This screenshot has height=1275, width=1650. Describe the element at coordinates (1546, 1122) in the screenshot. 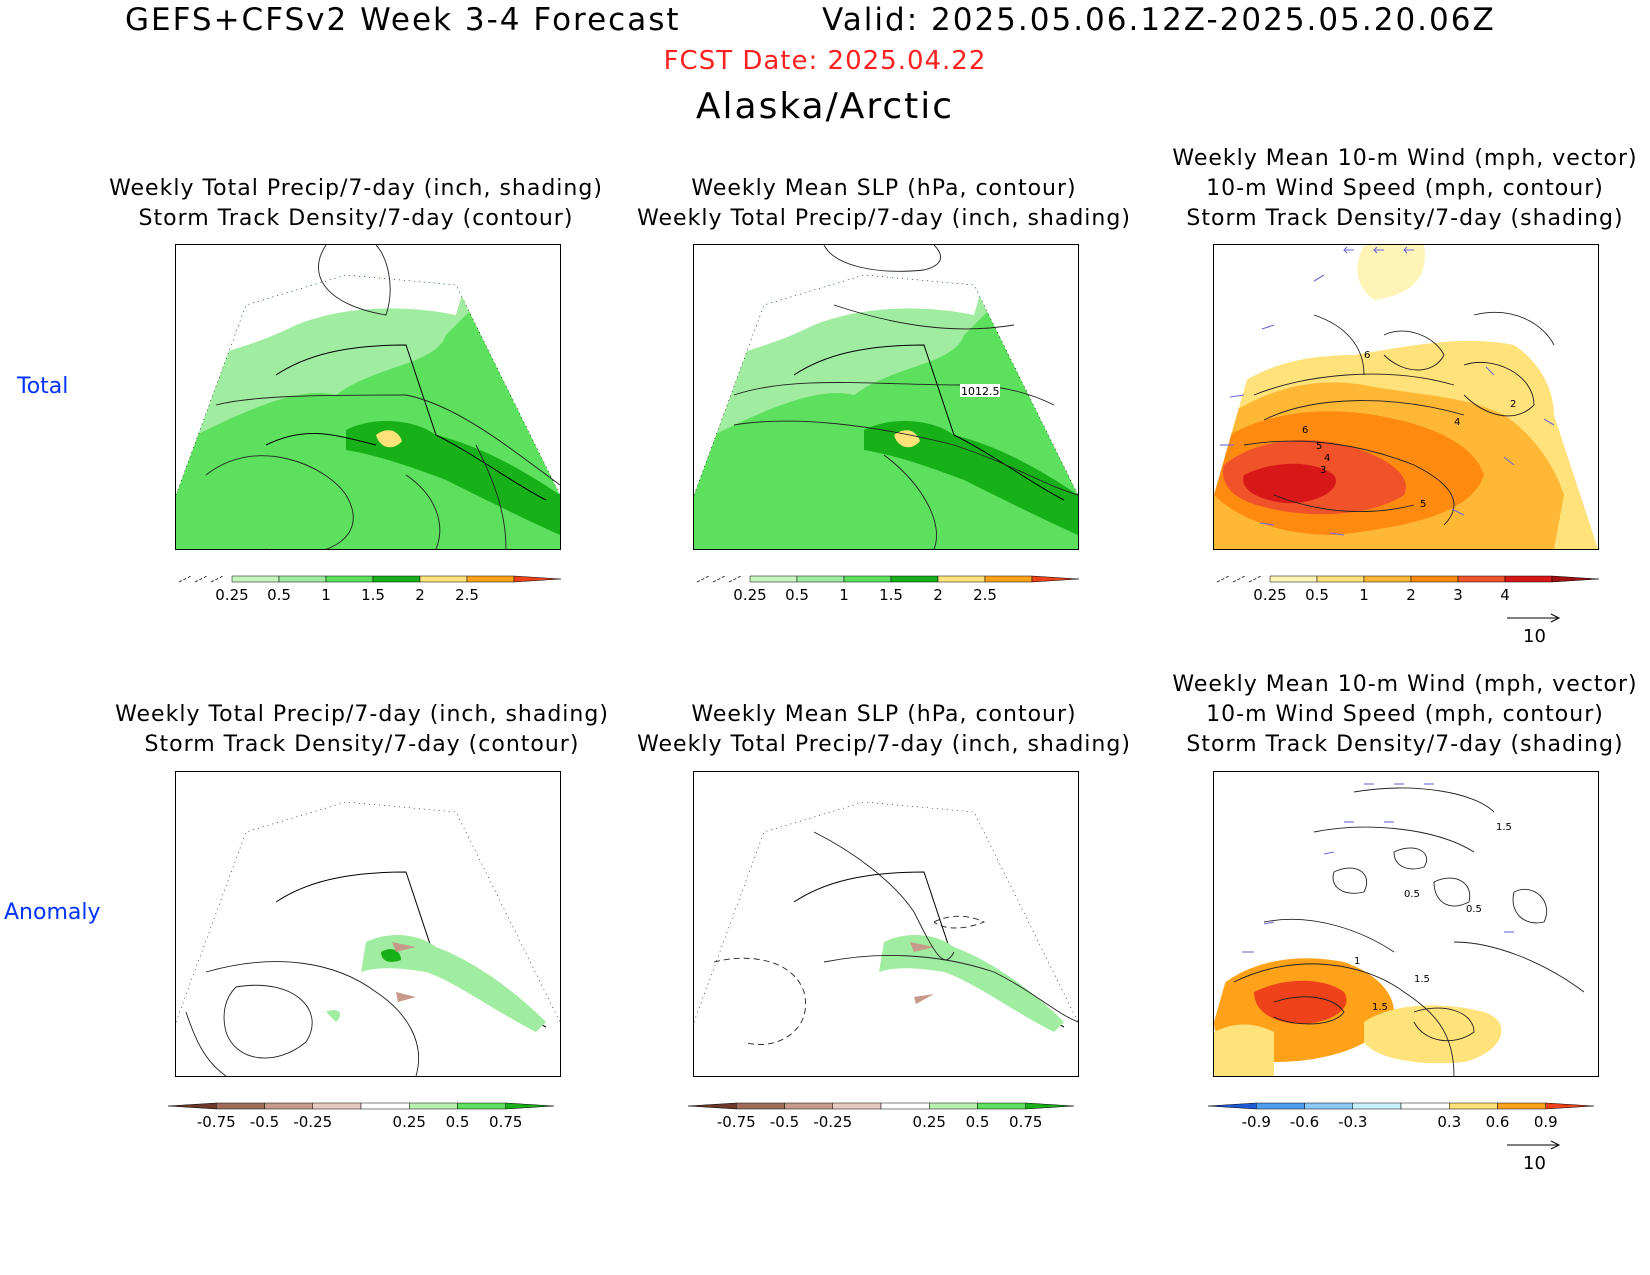

I see `colorbar-tick-label: 0.9` at that location.